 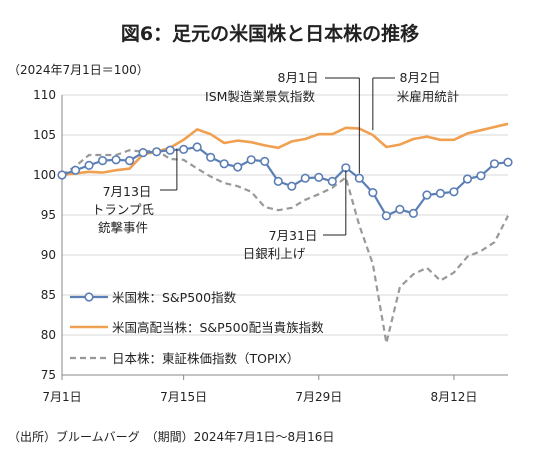 What do you see at coordinates (274, 253) in the screenshot?
I see `ann-text-jul31: 日銀利上げ` at bounding box center [274, 253].